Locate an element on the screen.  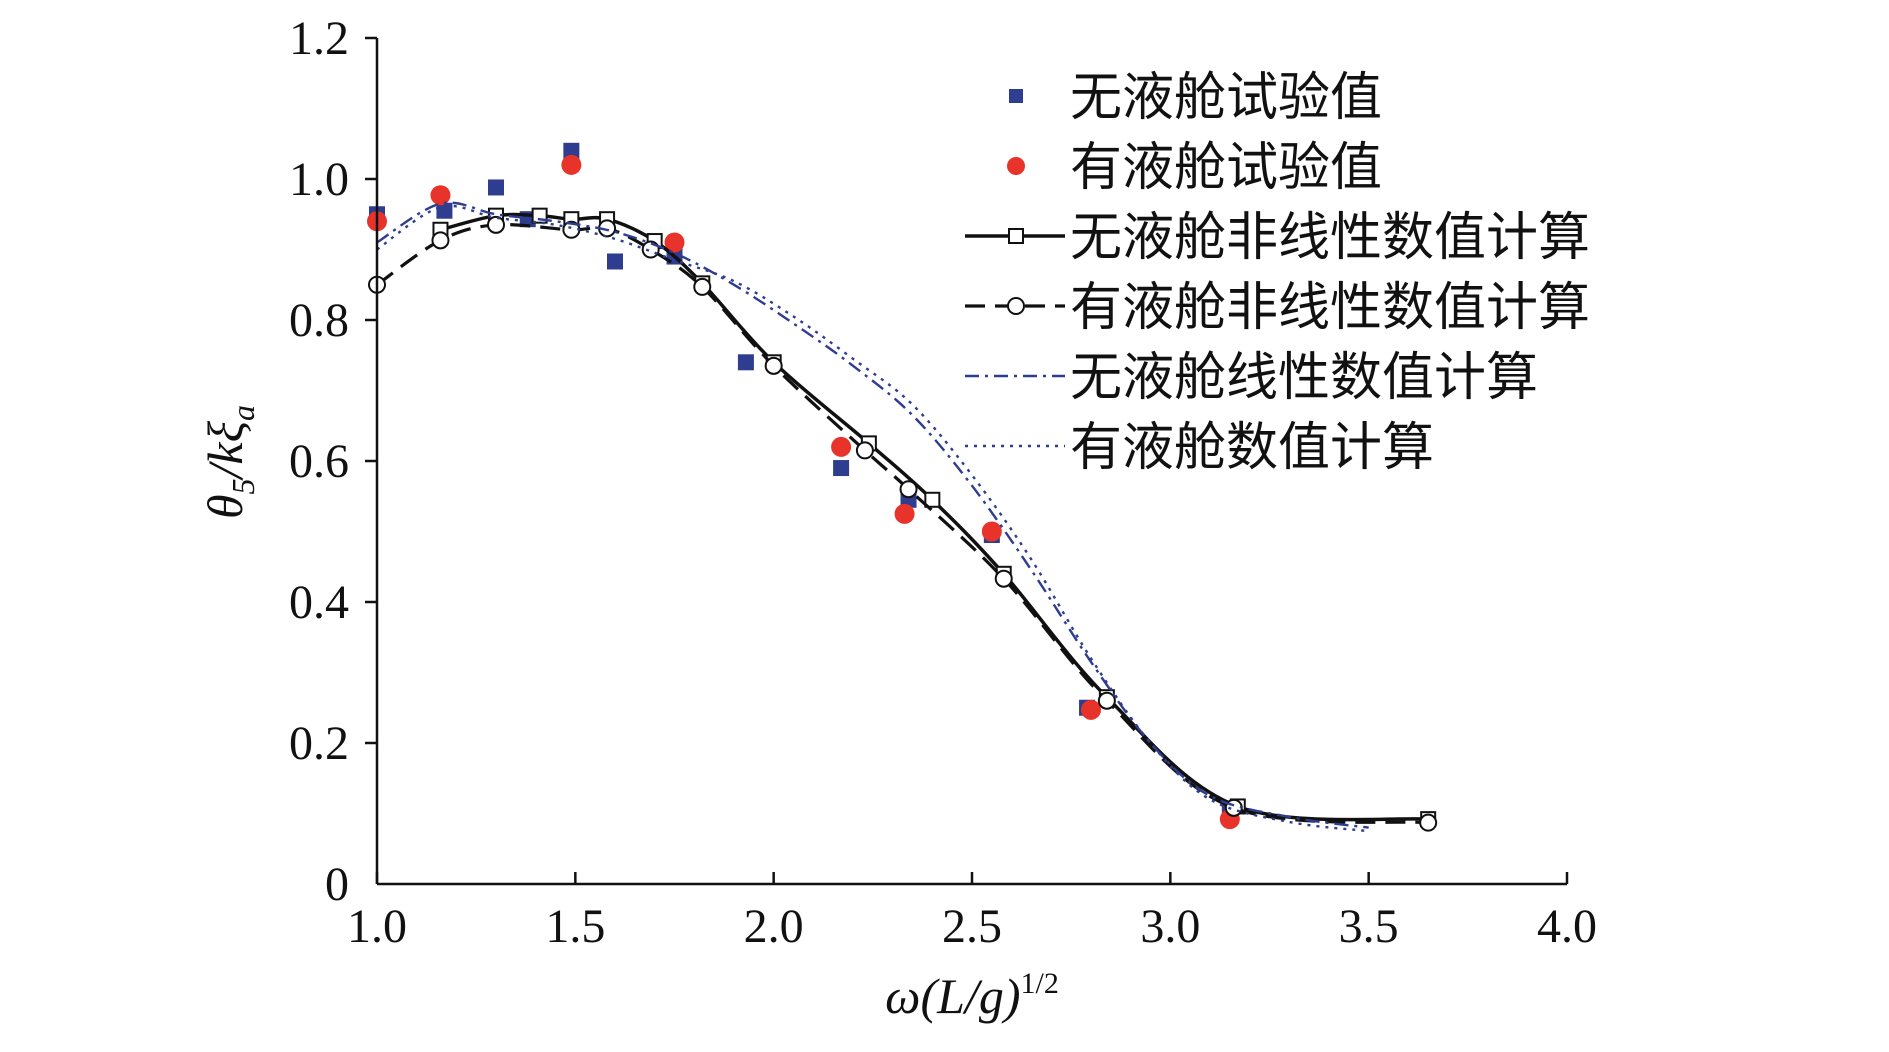
legend-item: 无液舱非线性数值计算 is located at coordinates (1277, 238).